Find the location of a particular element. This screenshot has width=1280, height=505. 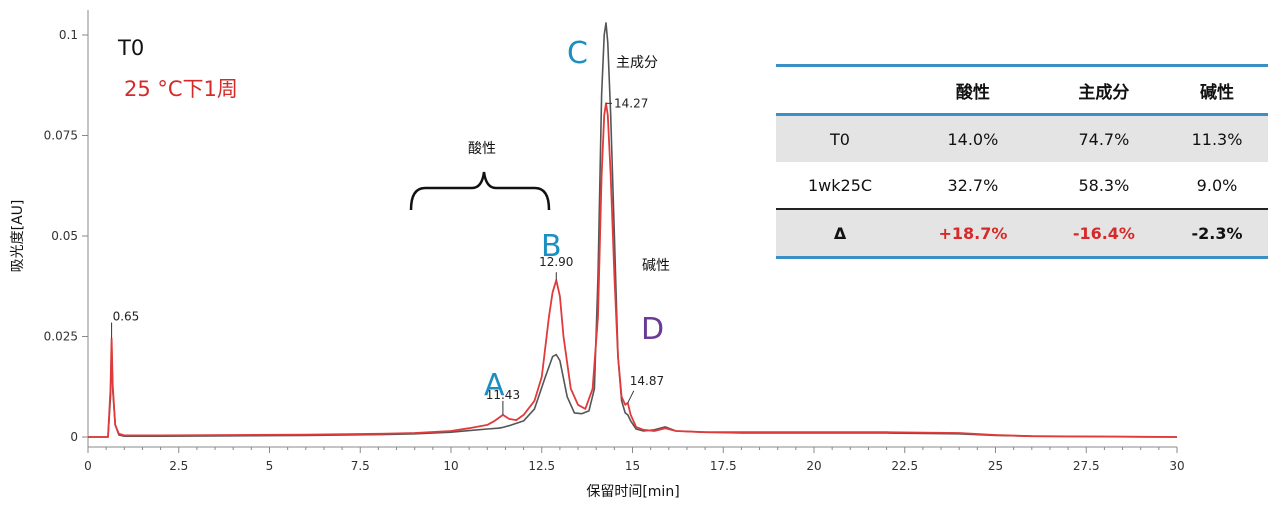

table-header-row: 酸性 主成分 碱性 is located at coordinates (1022, 90).